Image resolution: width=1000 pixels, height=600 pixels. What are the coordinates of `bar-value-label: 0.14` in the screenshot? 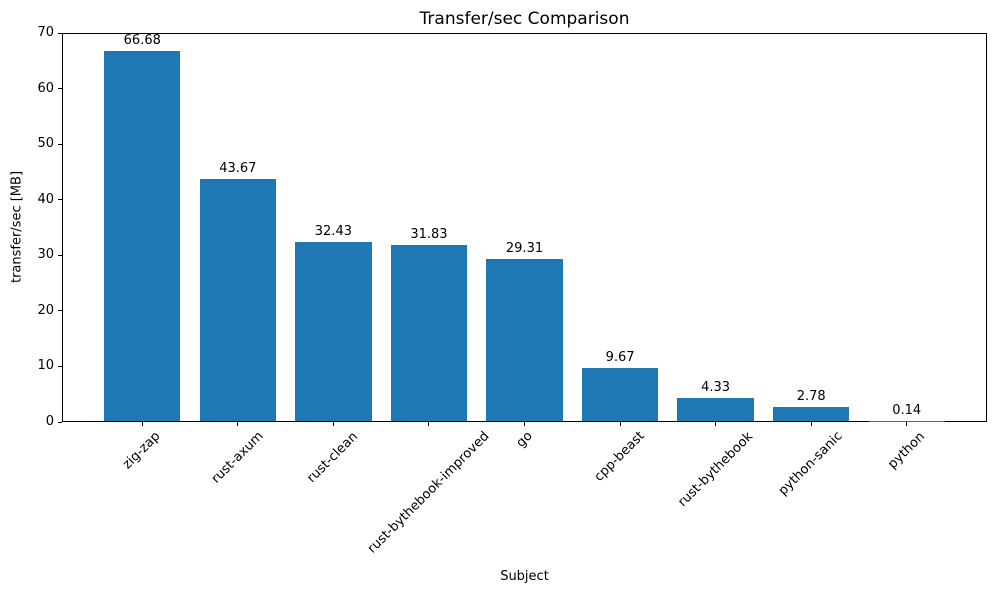 It's located at (907, 410).